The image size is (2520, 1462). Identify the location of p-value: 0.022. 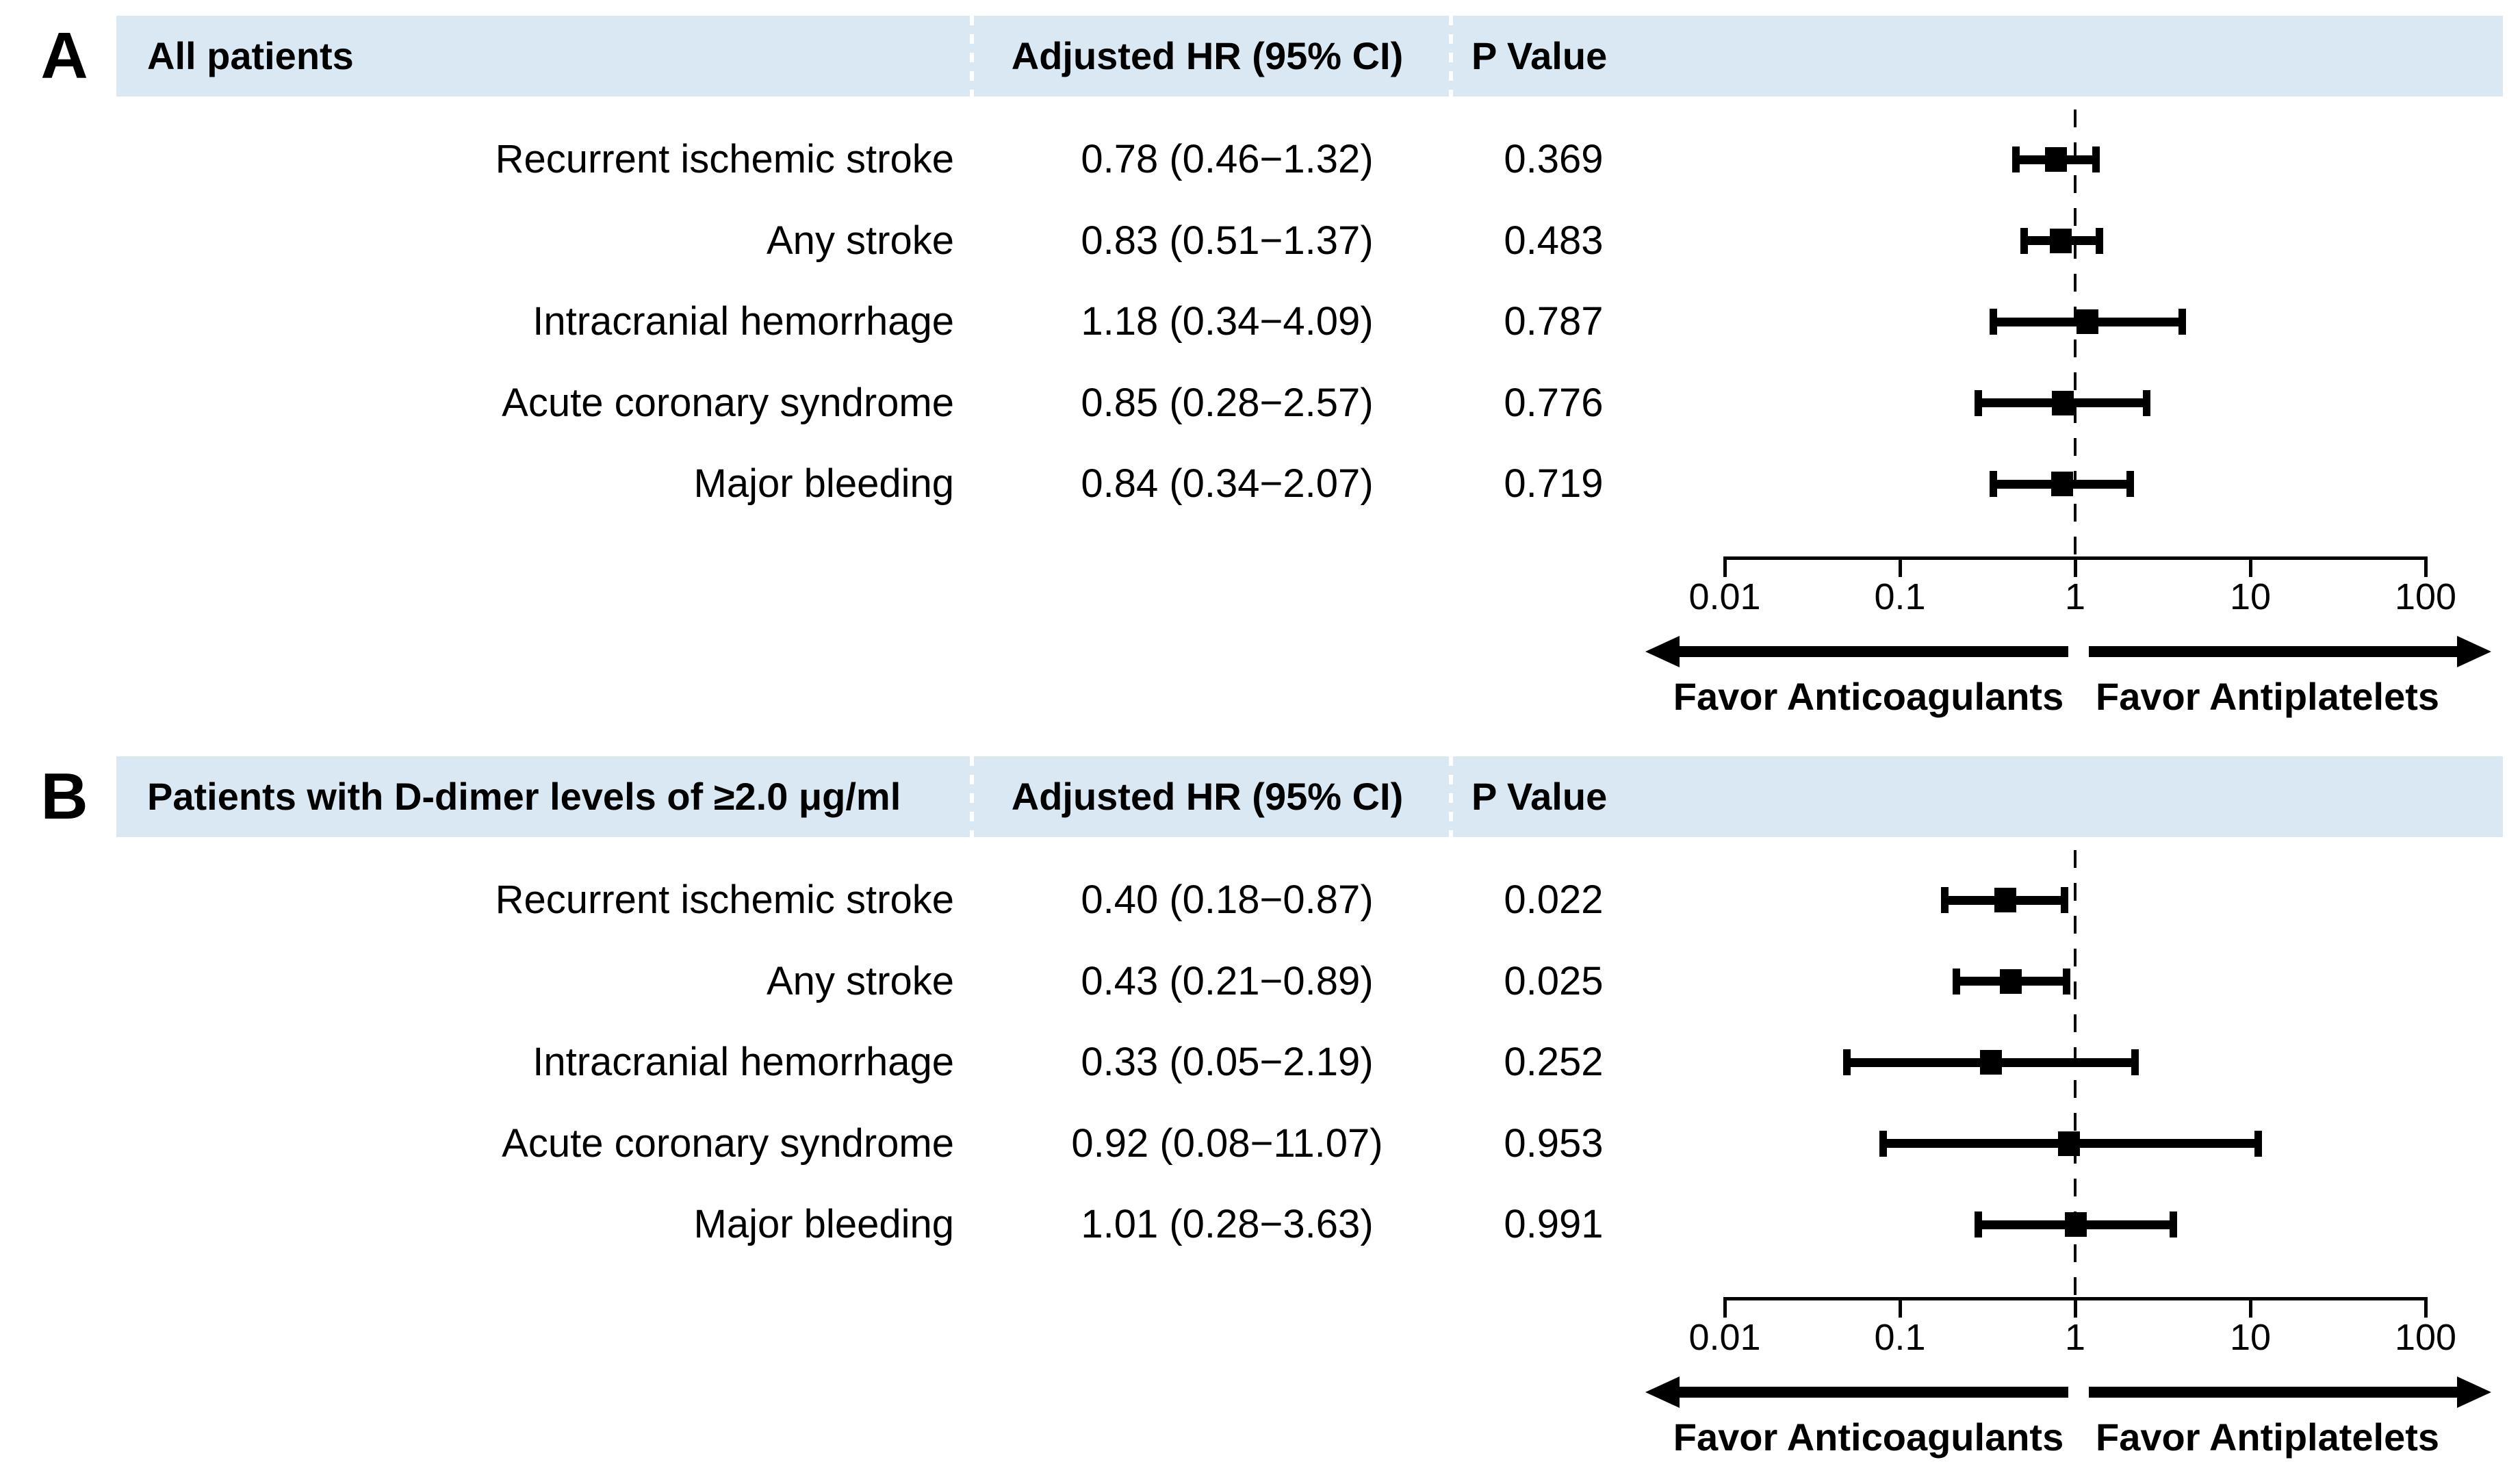
(1554, 899).